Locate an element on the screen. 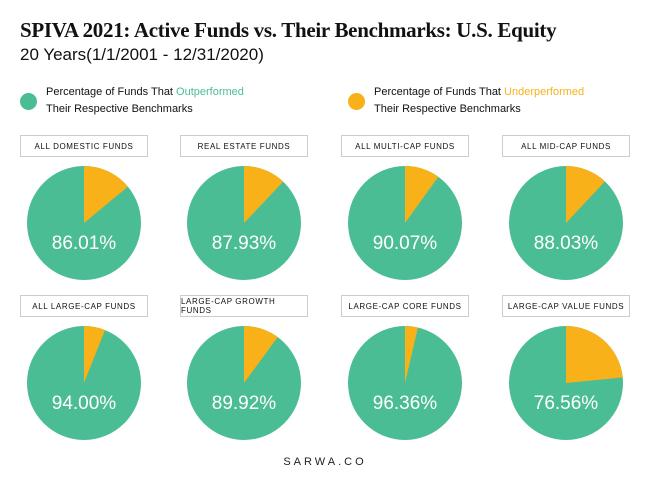 This screenshot has width=650, height=485. orange-dot-icon is located at coordinates (356, 101).